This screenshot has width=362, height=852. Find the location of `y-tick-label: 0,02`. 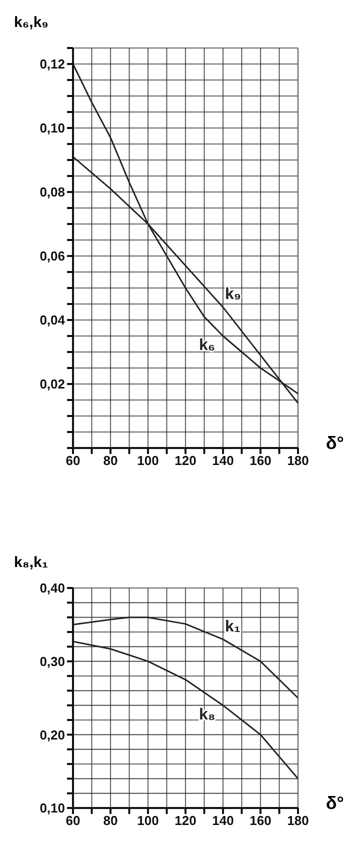

y-tick-label: 0,02 is located at coordinates (52, 384).